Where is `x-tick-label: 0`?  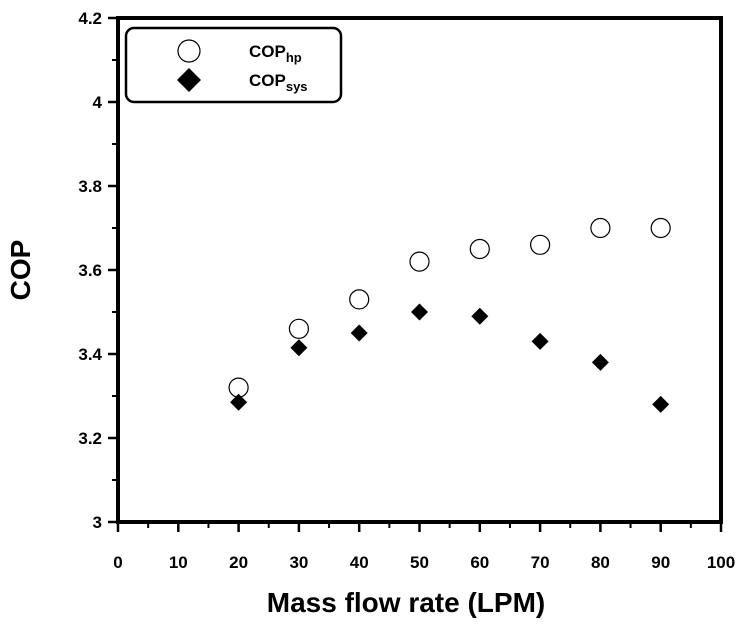
x-tick-label: 0 is located at coordinates (117, 562).